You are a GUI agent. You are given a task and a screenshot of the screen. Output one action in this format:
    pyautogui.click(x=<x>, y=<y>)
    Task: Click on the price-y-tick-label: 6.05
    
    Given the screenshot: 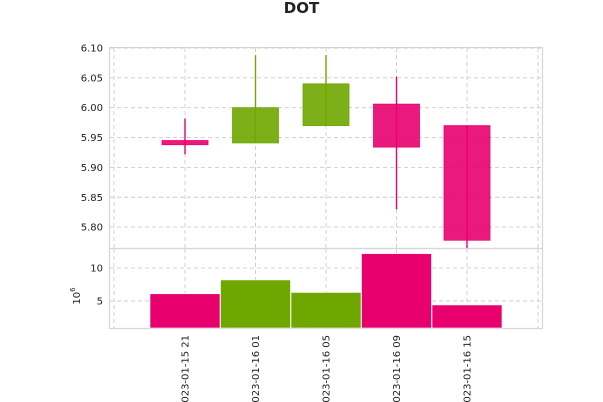 What is the action you would take?
    pyautogui.click(x=92, y=78)
    